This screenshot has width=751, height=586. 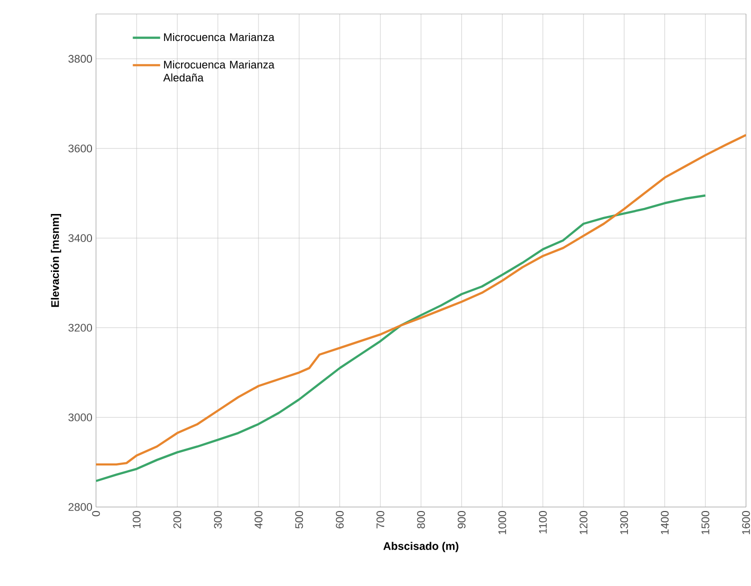 I want to click on x-tick-label: 1100, so click(x=543, y=522).